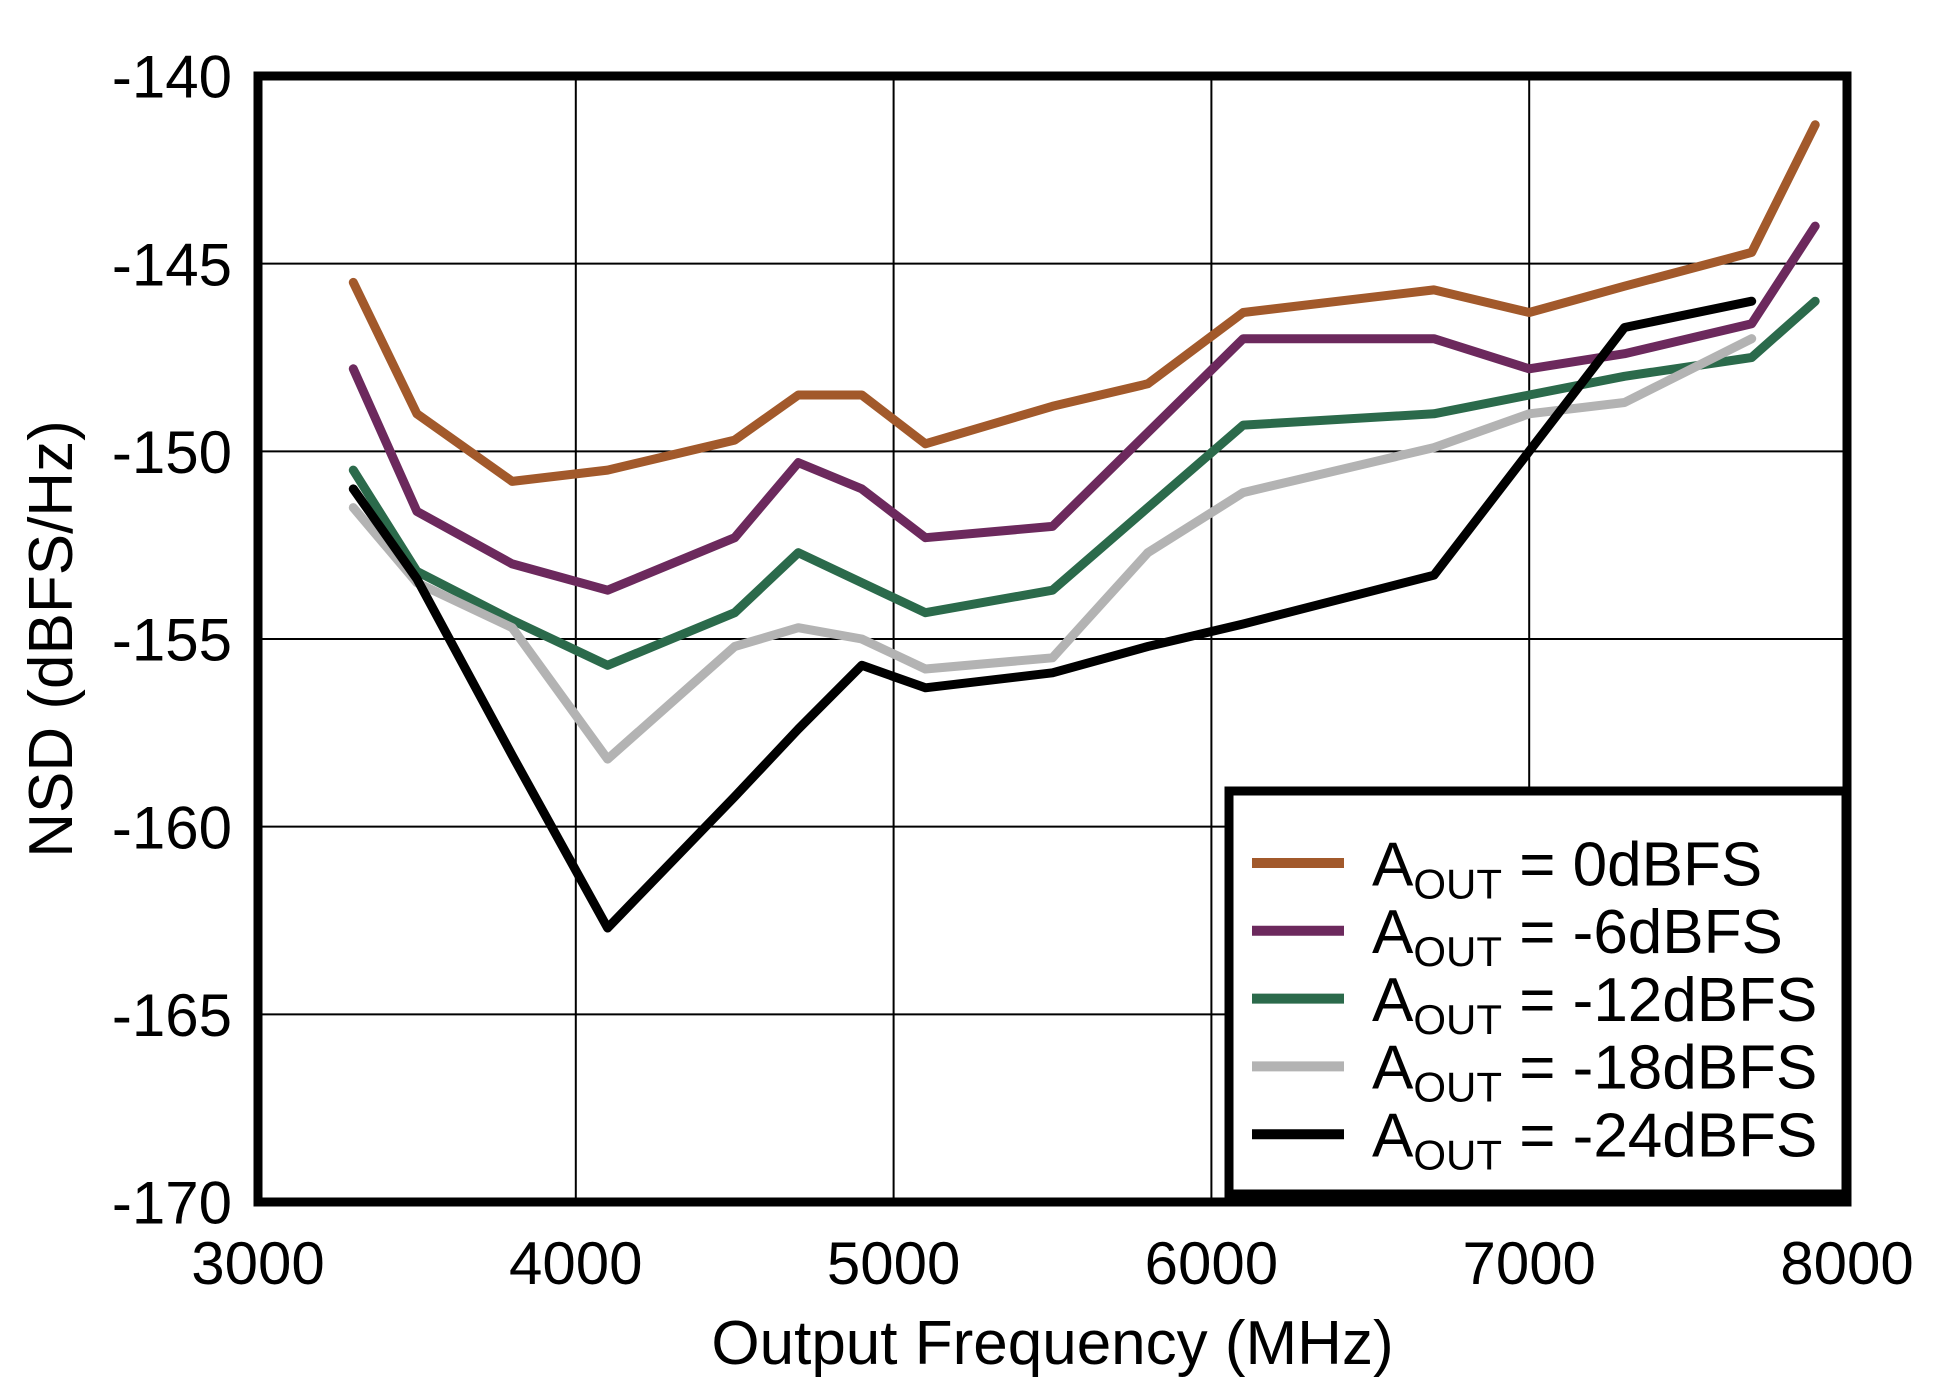 The width and height of the screenshot is (1950, 1382). I want to click on legend-label-aout-24dbfs: AOUT = -24dBFS, so click(1594, 1140).